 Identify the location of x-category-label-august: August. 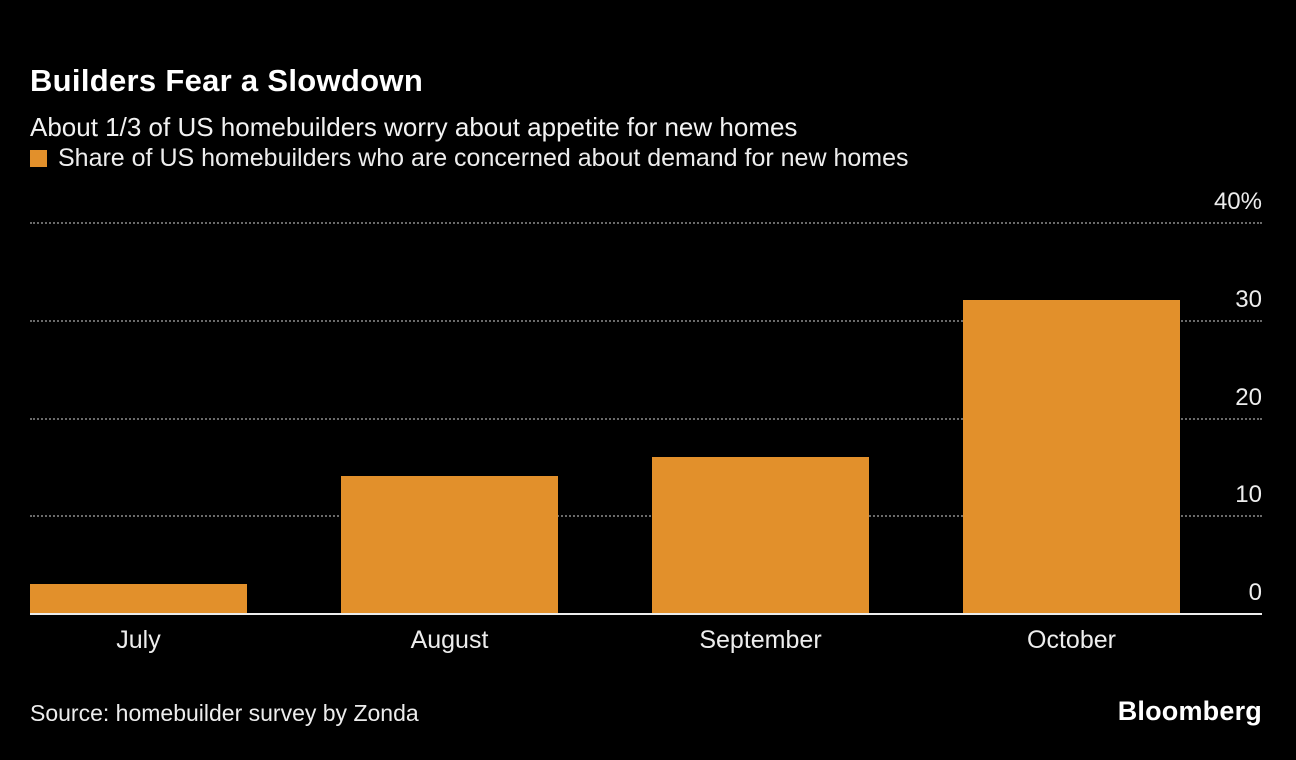
(449, 640).